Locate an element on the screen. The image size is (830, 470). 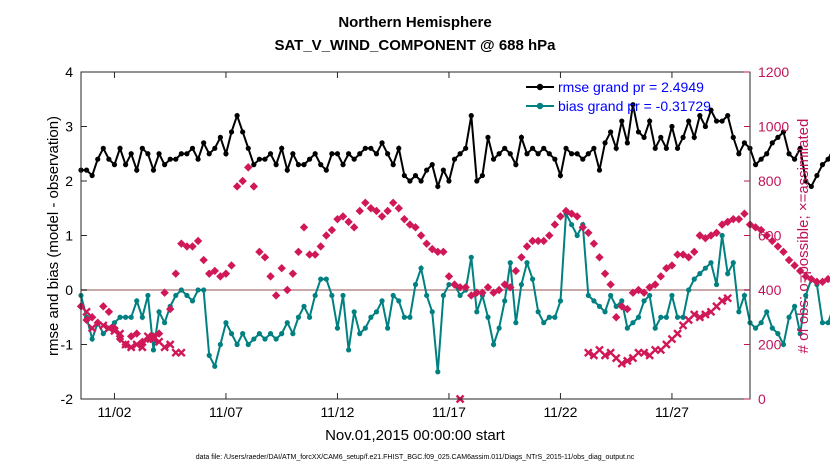
legend-rmse-marker is located at coordinates (540, 87).